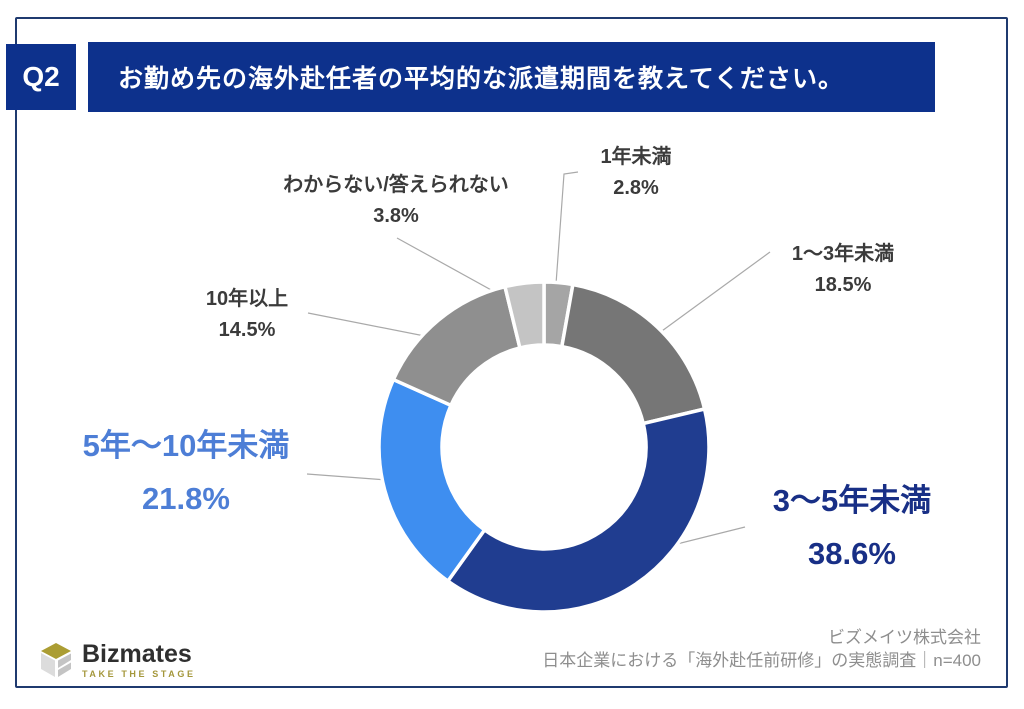  I want to click on segment-label-text: 1年未満, so click(636, 157).